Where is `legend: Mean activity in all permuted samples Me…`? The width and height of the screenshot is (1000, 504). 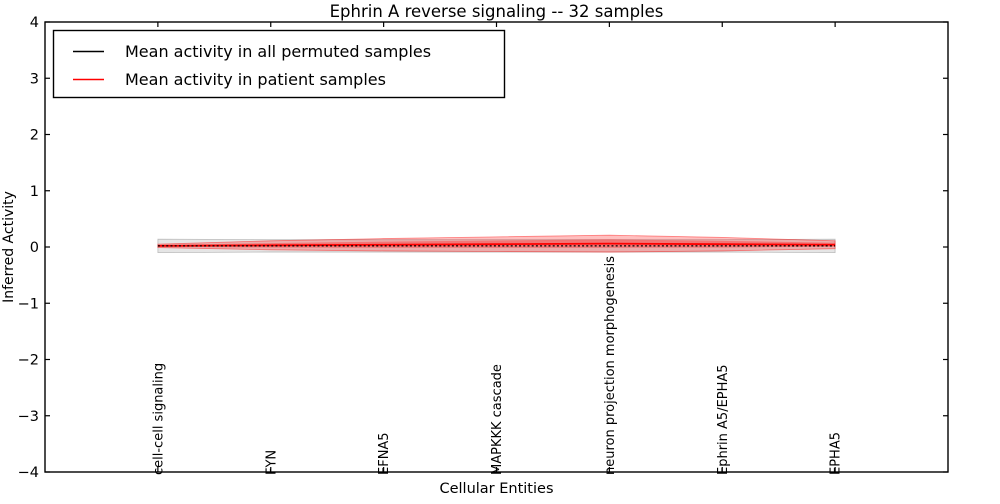 legend: Mean activity in all permuted samples Me… is located at coordinates (279, 64).